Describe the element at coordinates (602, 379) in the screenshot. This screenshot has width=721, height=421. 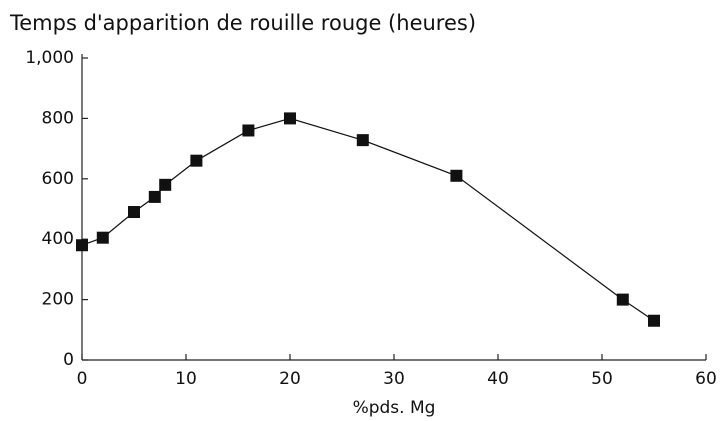
I see `x-tick-label: 50` at that location.